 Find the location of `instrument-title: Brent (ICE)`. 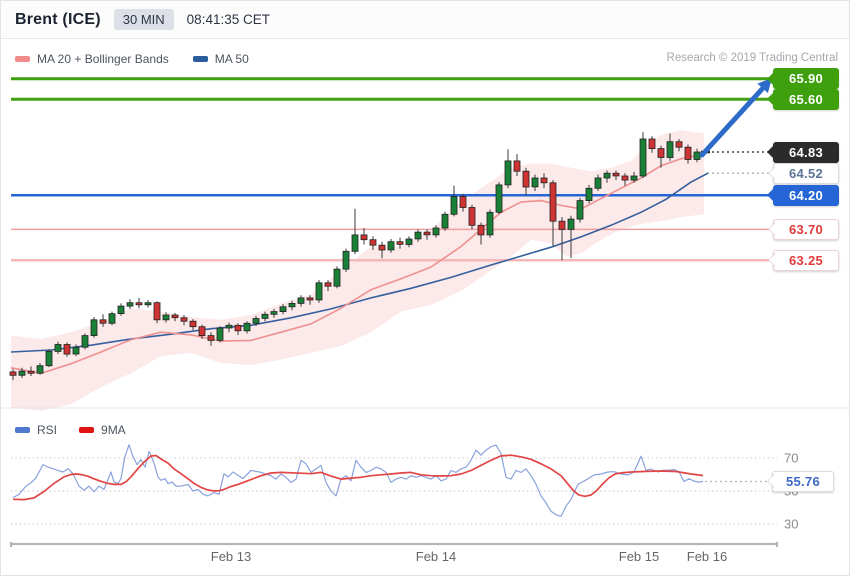

instrument-title: Brent (ICE) is located at coordinates (58, 19).